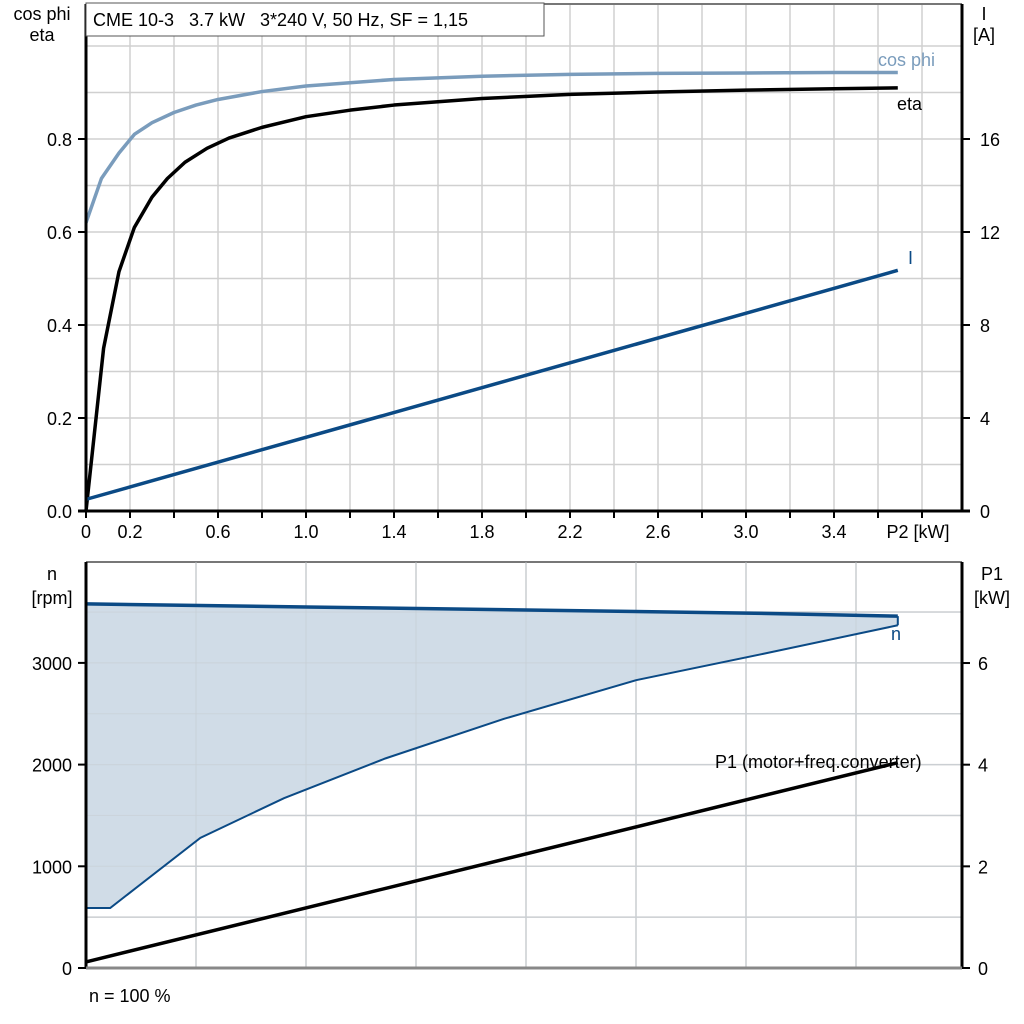 The height and width of the screenshot is (1024, 1024). What do you see at coordinates (569, 532) in the screenshot?
I see `x-tick-label: 2.2` at bounding box center [569, 532].